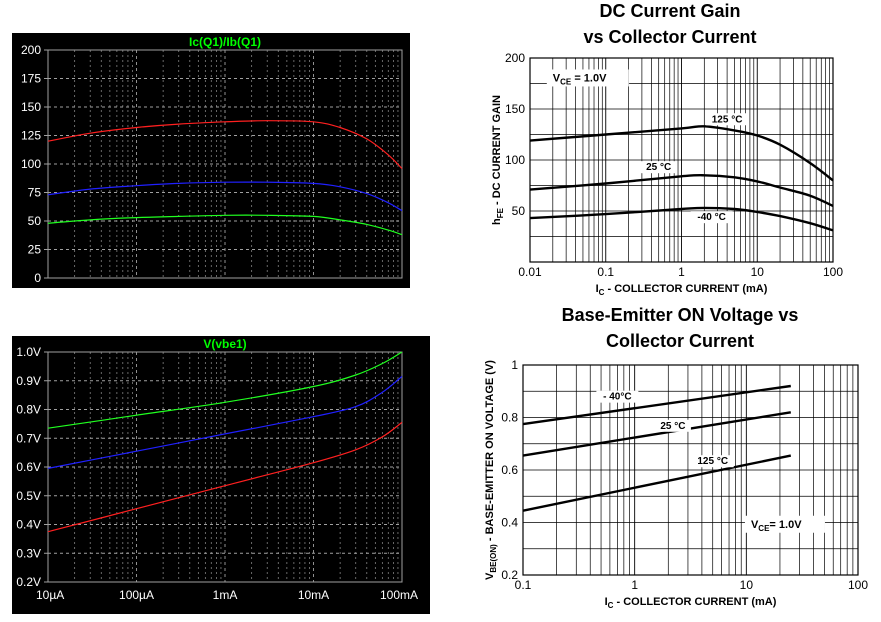 Image resolution: width=881 pixels, height=622 pixels. What do you see at coordinates (225, 595) in the screenshot?
I see `x-tick-label: 1mA` at bounding box center [225, 595].